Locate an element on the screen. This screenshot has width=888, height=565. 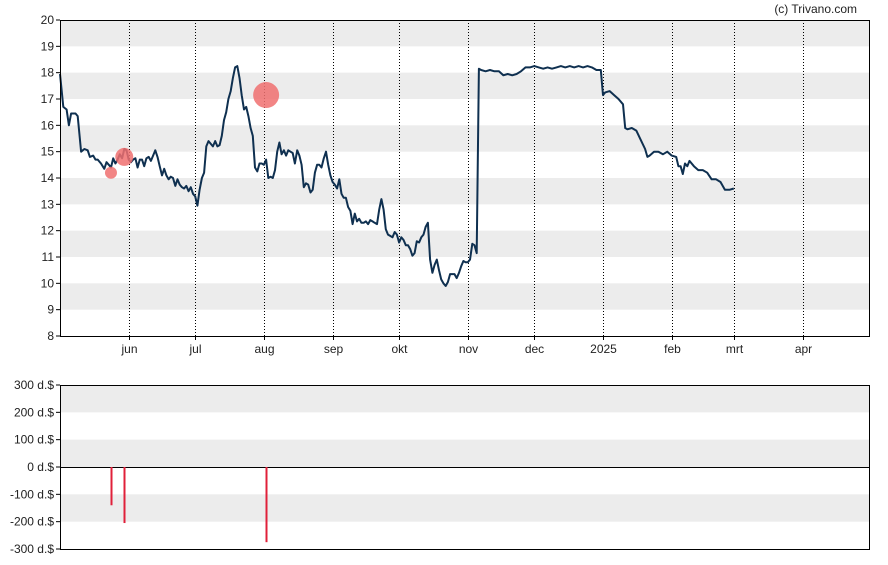
y-tick-label: 20 is located at coordinates (48, 20).